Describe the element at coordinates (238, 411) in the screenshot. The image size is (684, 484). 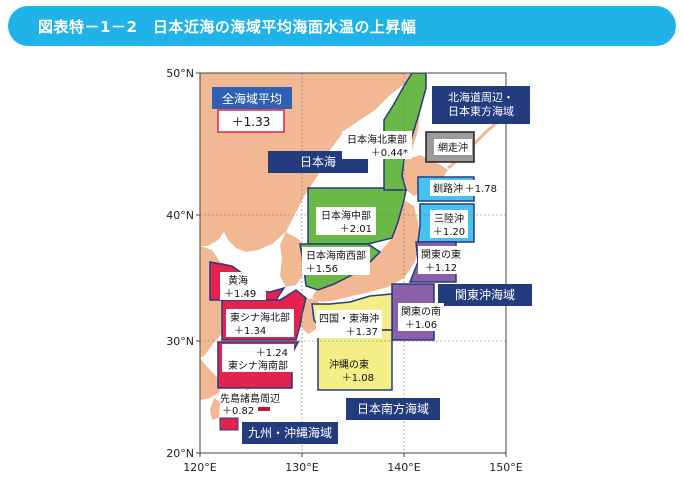
I see `label-value-sakishima: ＋0.82` at that location.